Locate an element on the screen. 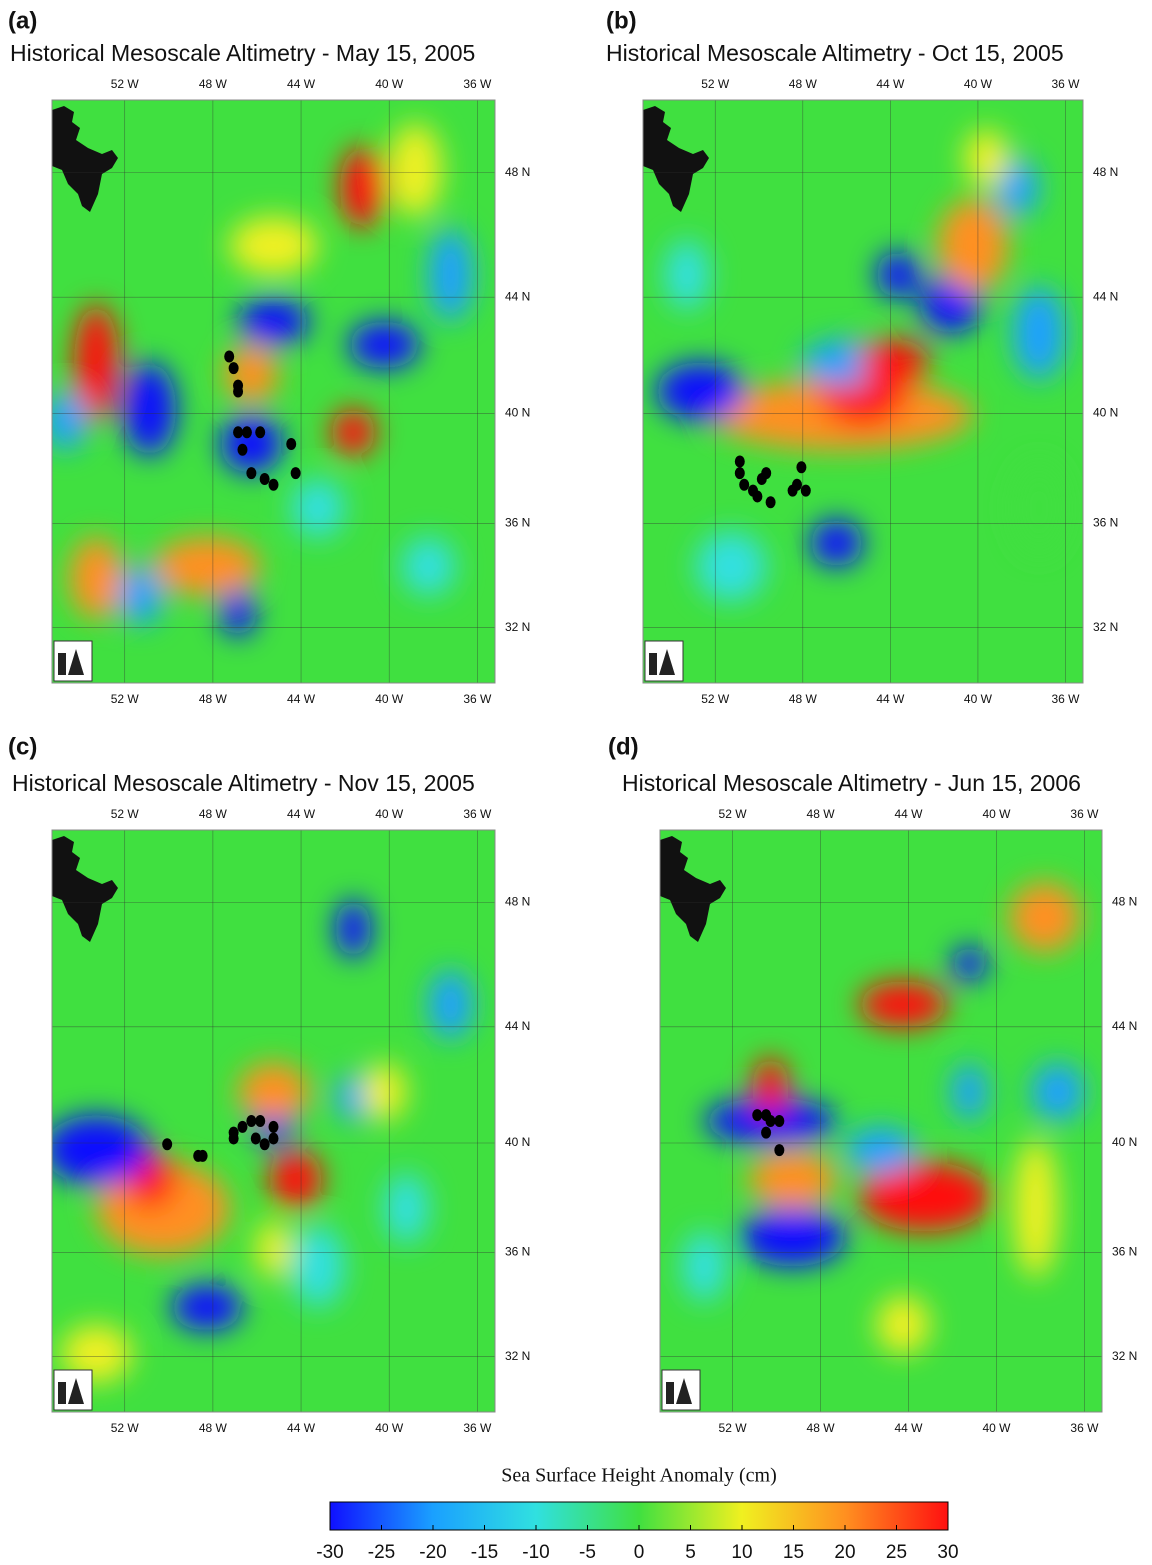  logo-mark is located at coordinates (662, 662).